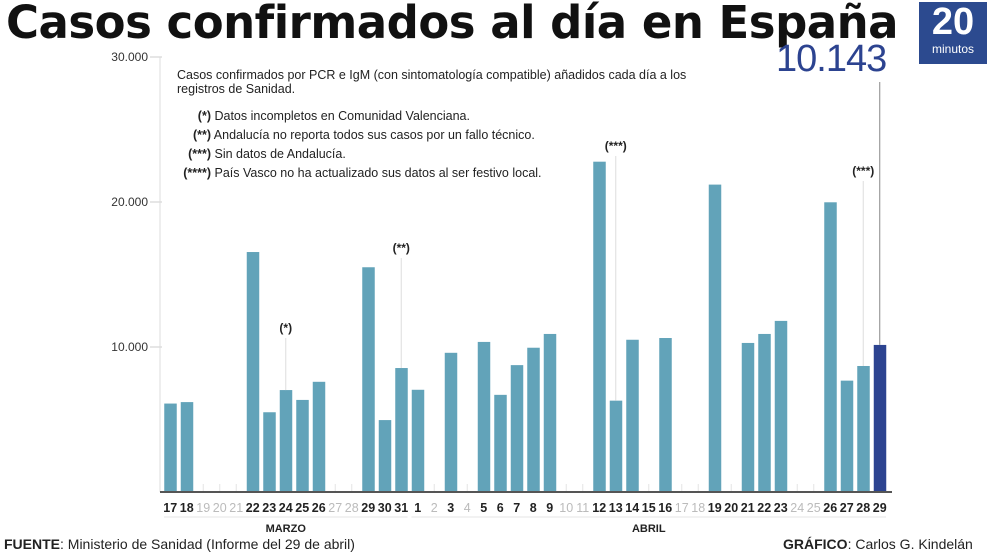 The width and height of the screenshot is (990, 556). Describe the element at coordinates (632, 508) in the screenshot. I see `x-tick-label: 14` at that location.